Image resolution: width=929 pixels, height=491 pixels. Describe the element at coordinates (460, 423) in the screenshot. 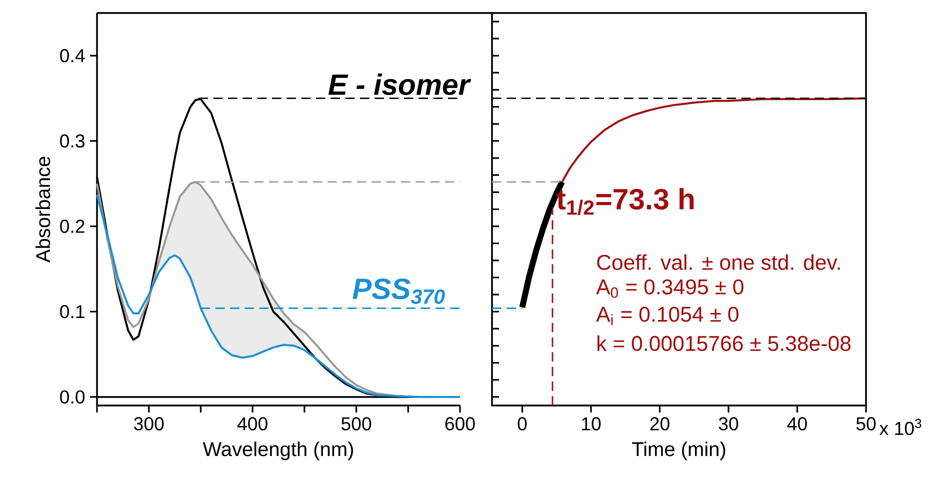

I see `x-tick-label: 600` at that location.